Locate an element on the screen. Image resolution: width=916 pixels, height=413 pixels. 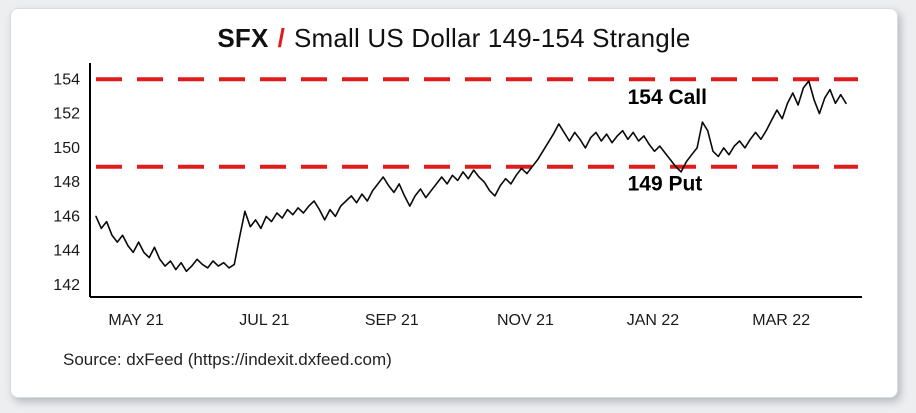
x-tick-label: MAY 21 is located at coordinates (136, 320).